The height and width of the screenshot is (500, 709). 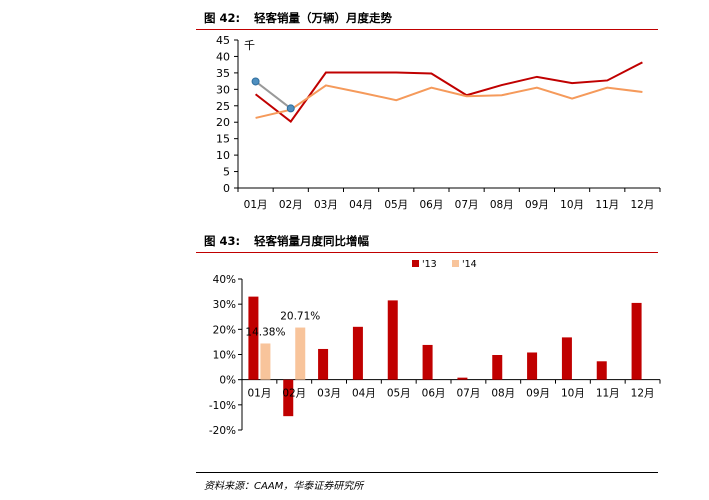 What do you see at coordinates (223, 89) in the screenshot?
I see `y-tick-label: 30` at bounding box center [223, 89].